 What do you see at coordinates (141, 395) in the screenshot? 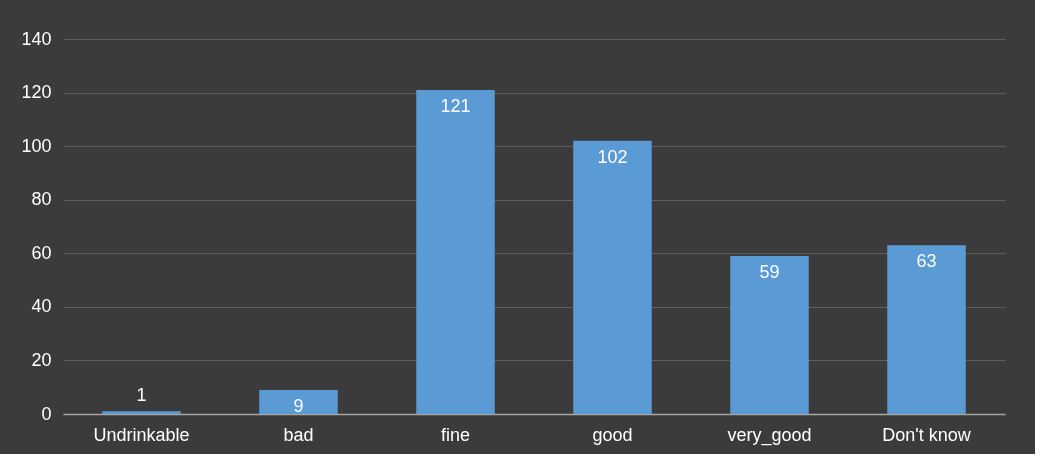
I see `data-label: 1` at bounding box center [141, 395].